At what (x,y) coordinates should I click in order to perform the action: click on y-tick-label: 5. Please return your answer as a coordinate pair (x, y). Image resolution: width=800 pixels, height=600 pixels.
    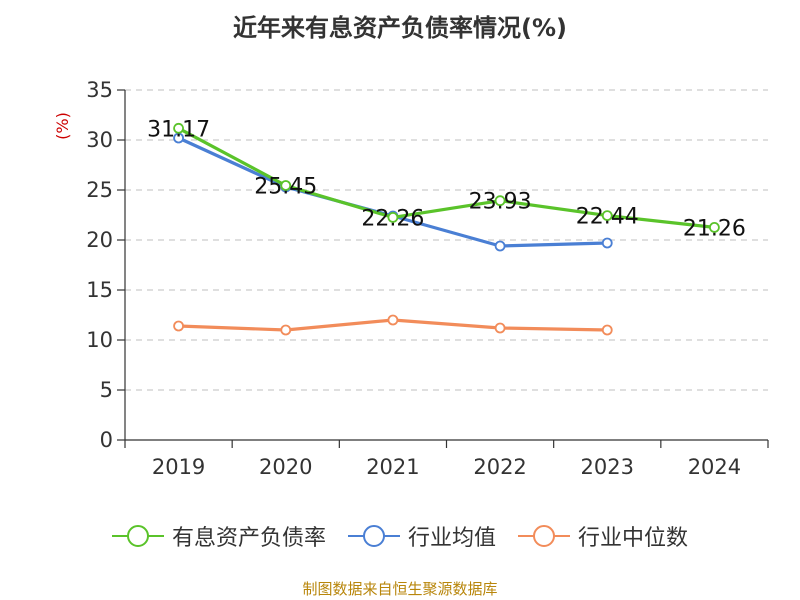
    Looking at the image, I should click on (106, 390).